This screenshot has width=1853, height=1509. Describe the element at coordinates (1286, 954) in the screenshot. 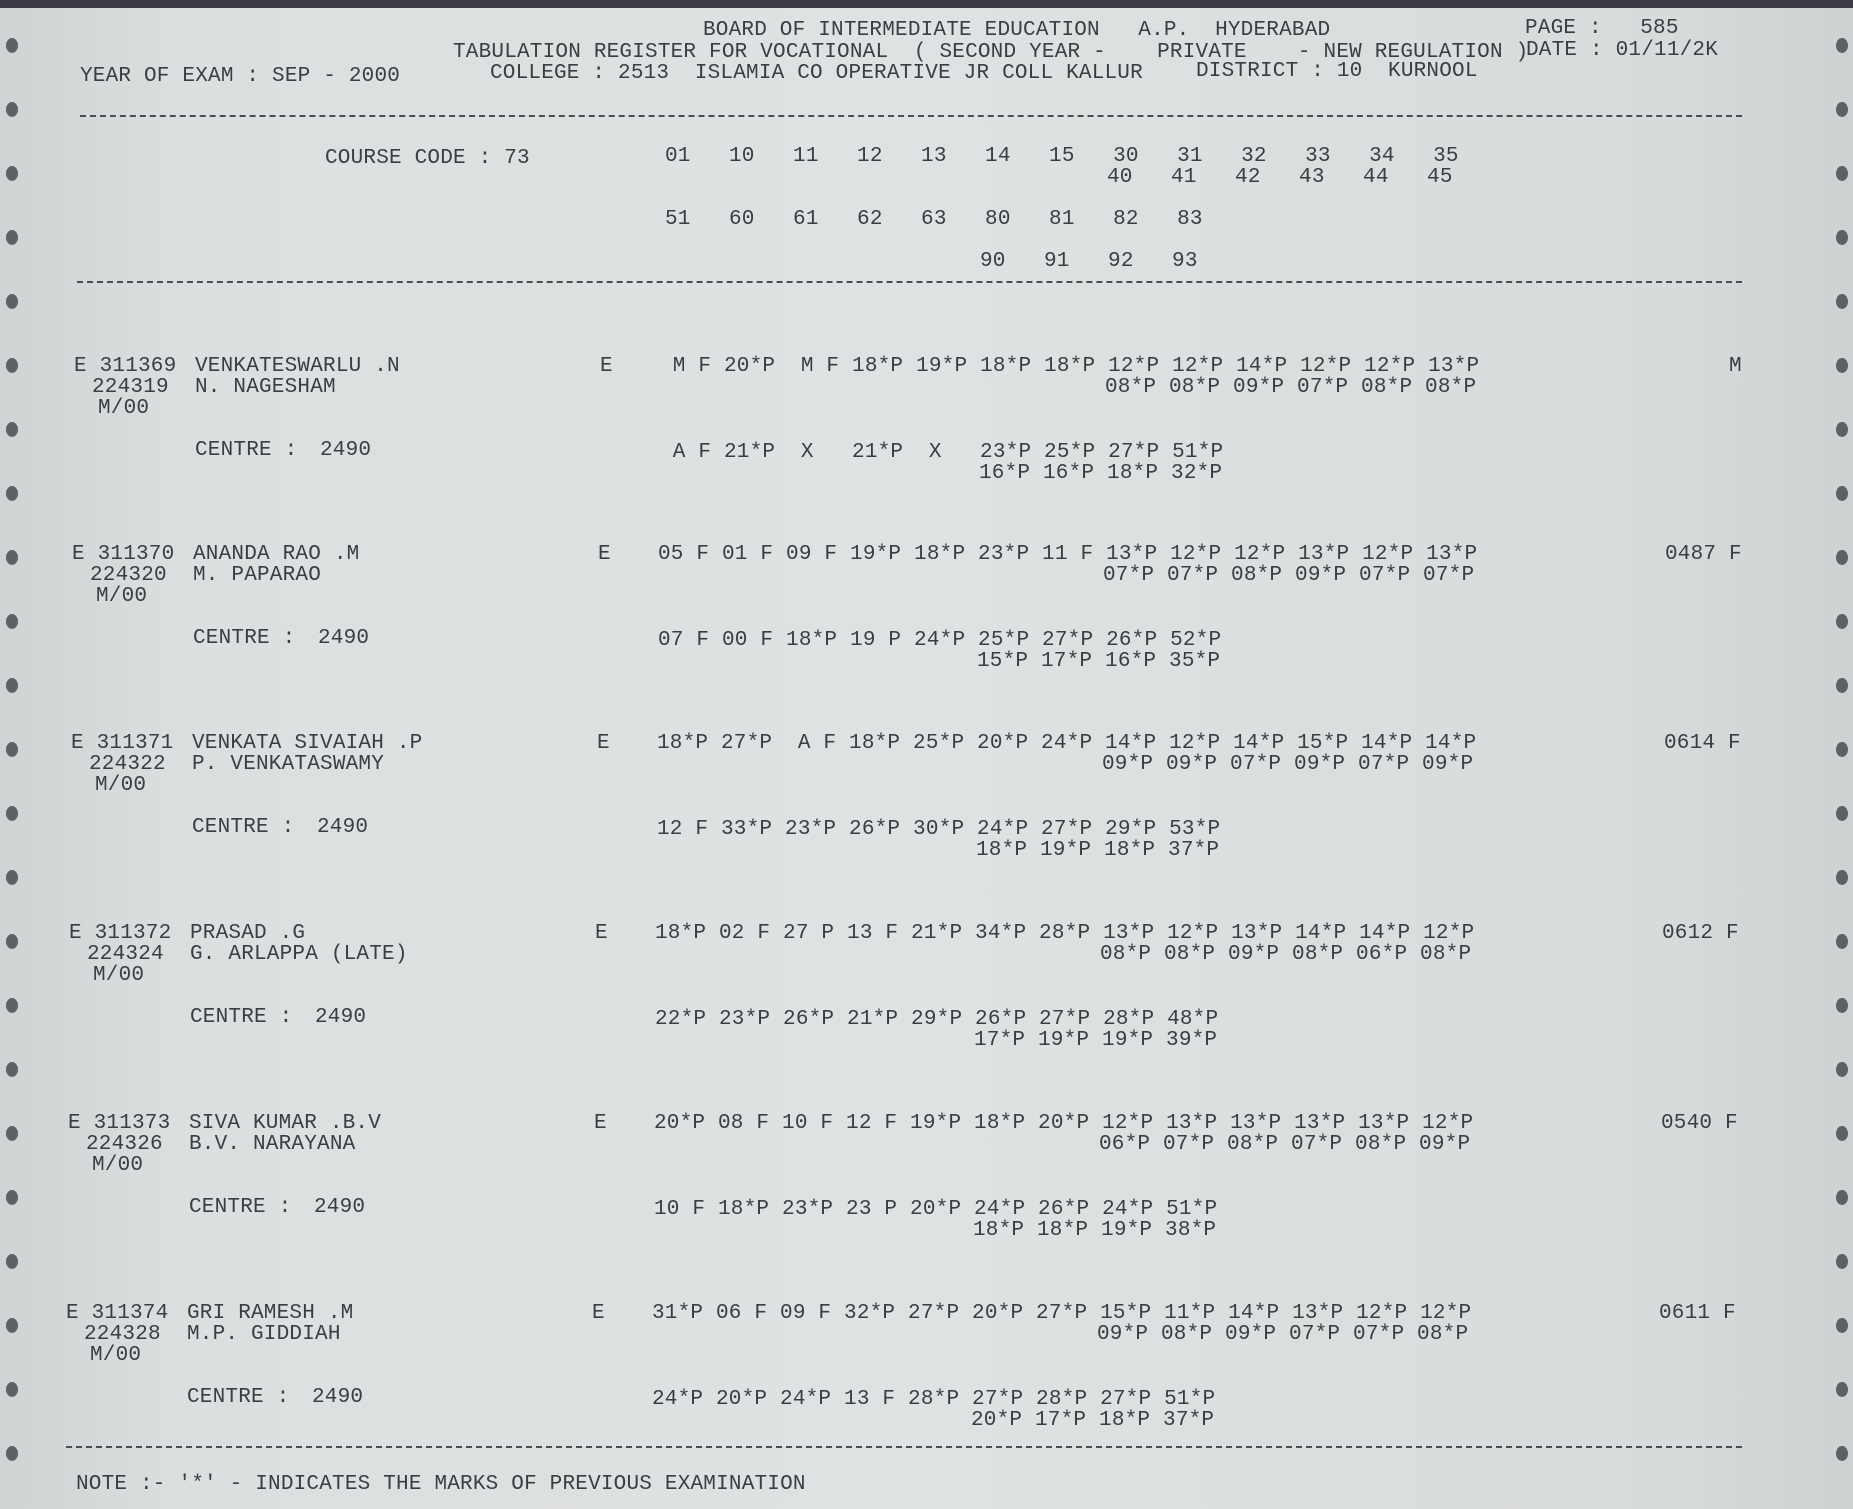

I see `marks-row1b: 08*P 08*P 09*P 08*P 06*P 08*P` at that location.